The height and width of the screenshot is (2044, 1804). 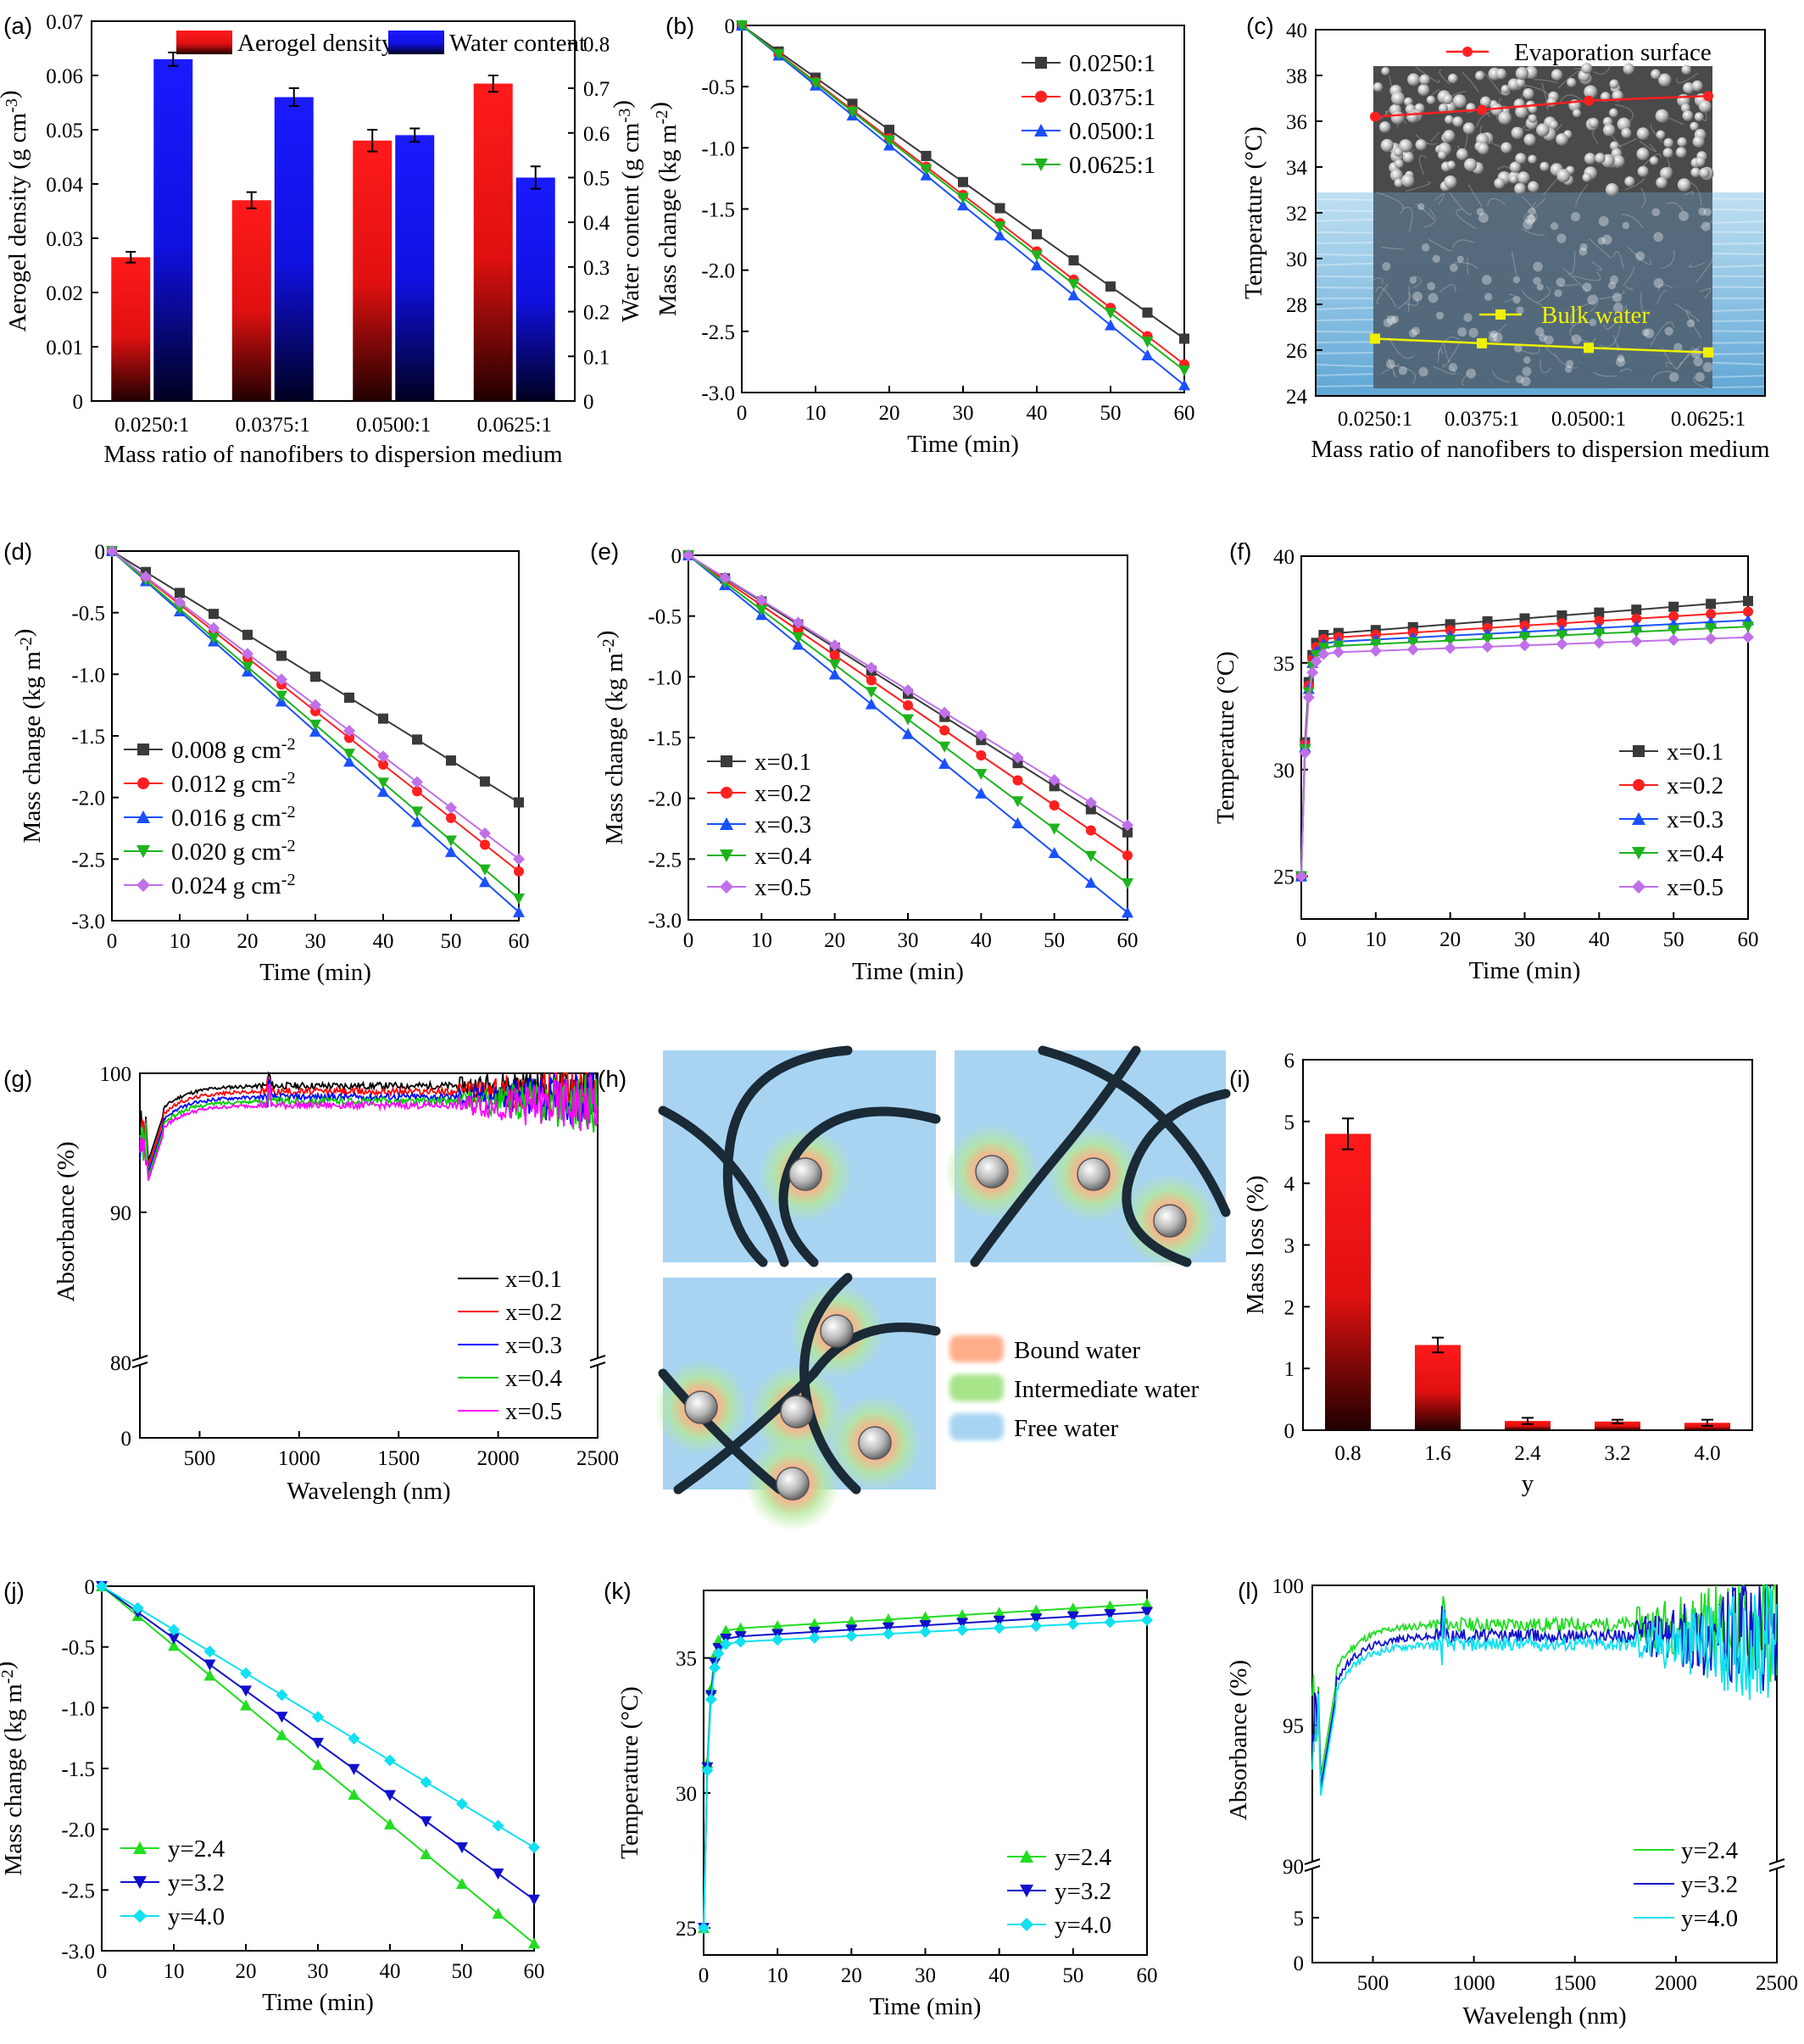 I want to click on legend-label: 0.0625:1, so click(x=1112, y=165).